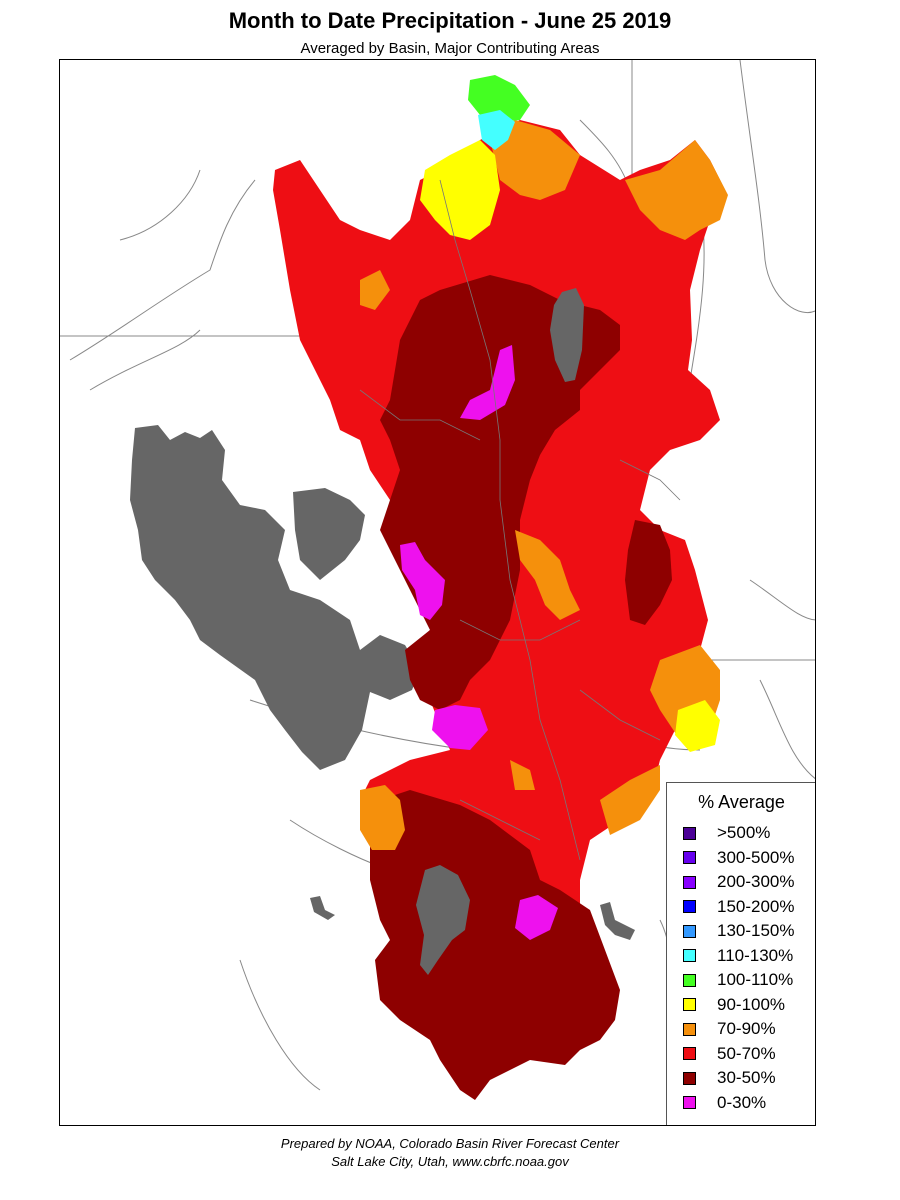 The image size is (900, 1200). Describe the element at coordinates (630, 800) in the screenshot. I see `basin-70-90-south` at that location.